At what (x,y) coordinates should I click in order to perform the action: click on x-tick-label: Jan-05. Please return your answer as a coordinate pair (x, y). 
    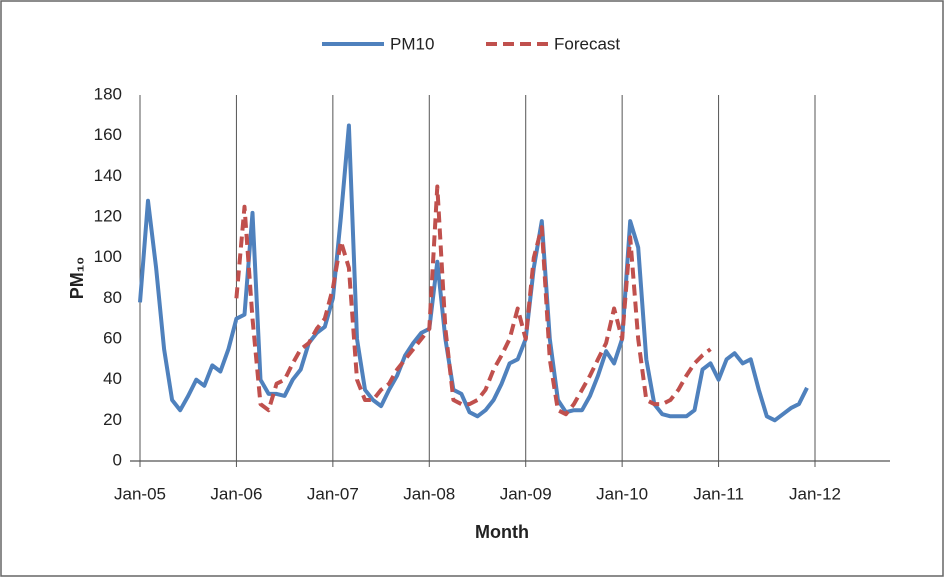
    Looking at the image, I should click on (140, 493).